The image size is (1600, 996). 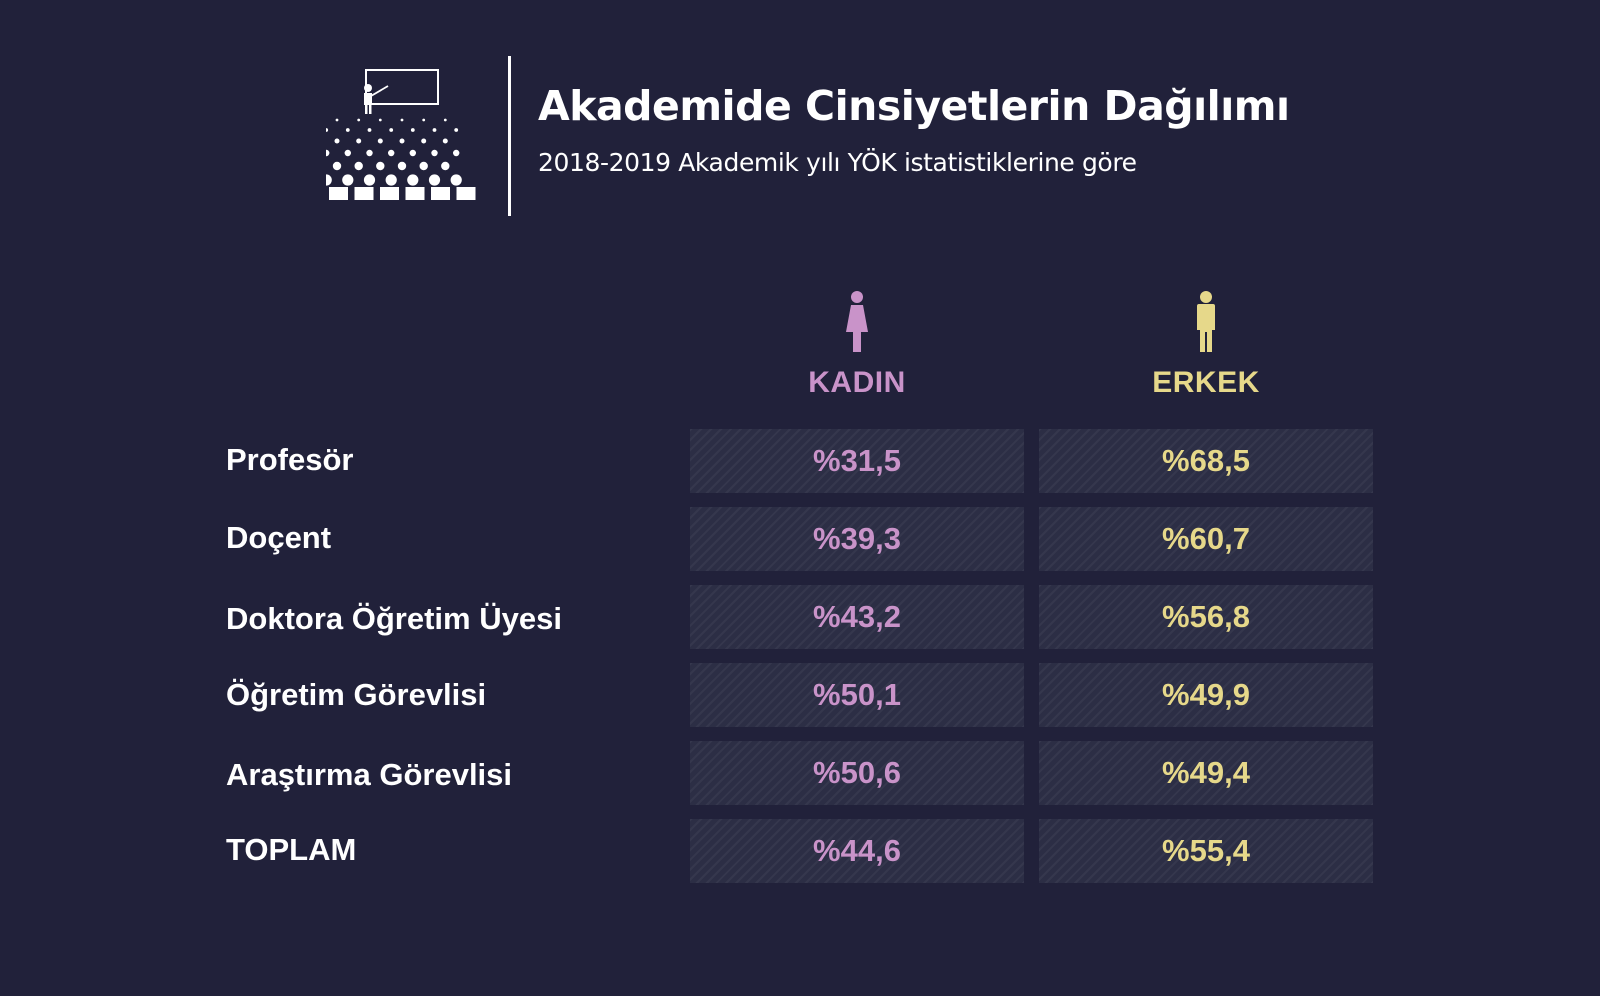 What do you see at coordinates (1206, 321) in the screenshot?
I see `male-person-icon` at bounding box center [1206, 321].